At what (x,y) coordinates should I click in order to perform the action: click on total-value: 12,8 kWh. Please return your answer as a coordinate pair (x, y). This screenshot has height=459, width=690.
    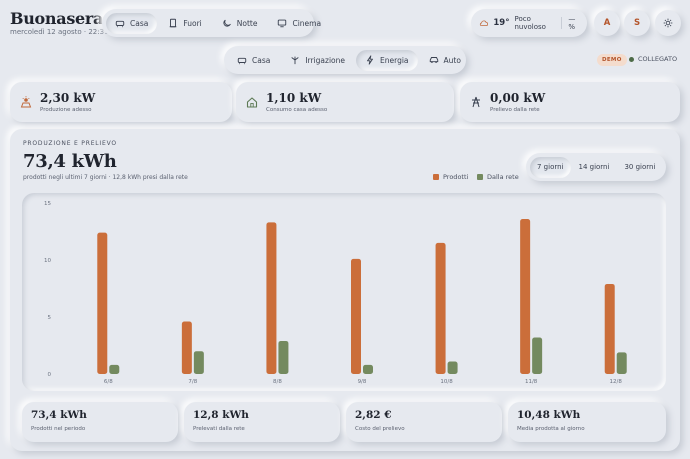
    Looking at the image, I should click on (221, 415).